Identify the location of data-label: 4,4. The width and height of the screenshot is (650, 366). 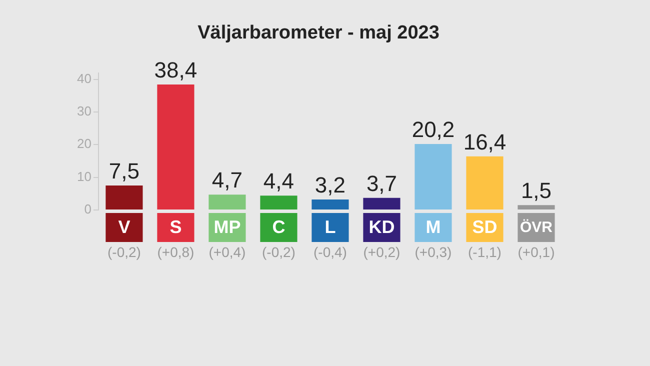
(278, 181).